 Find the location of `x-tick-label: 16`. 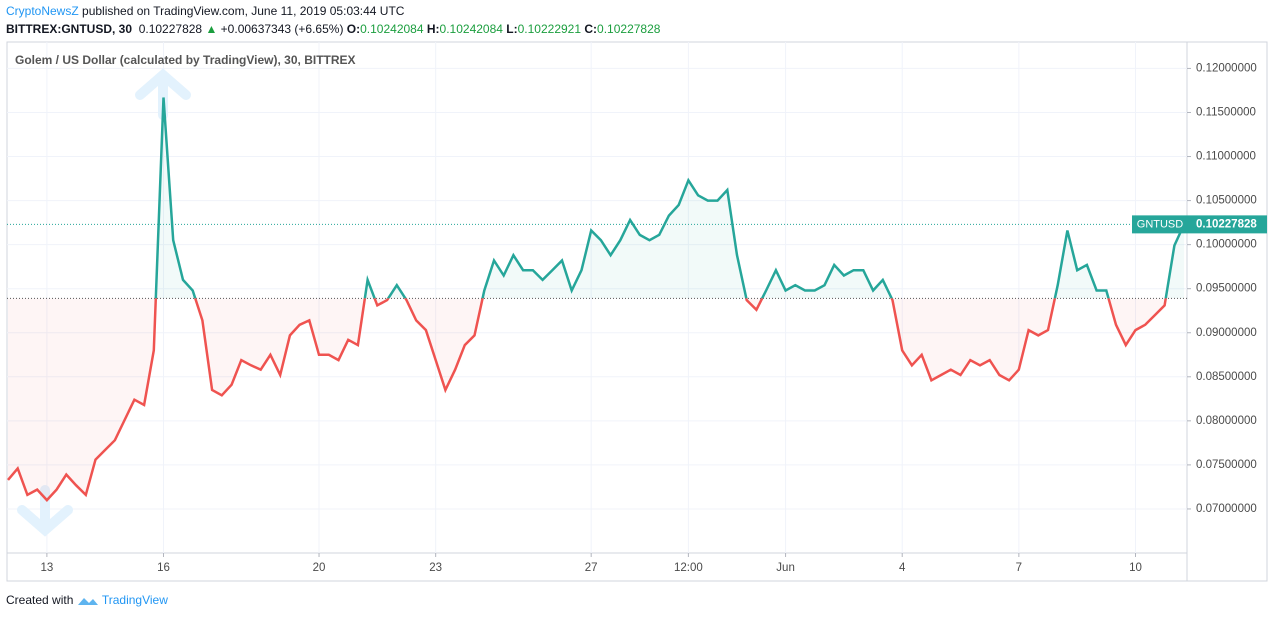

x-tick-label: 16 is located at coordinates (163, 568).